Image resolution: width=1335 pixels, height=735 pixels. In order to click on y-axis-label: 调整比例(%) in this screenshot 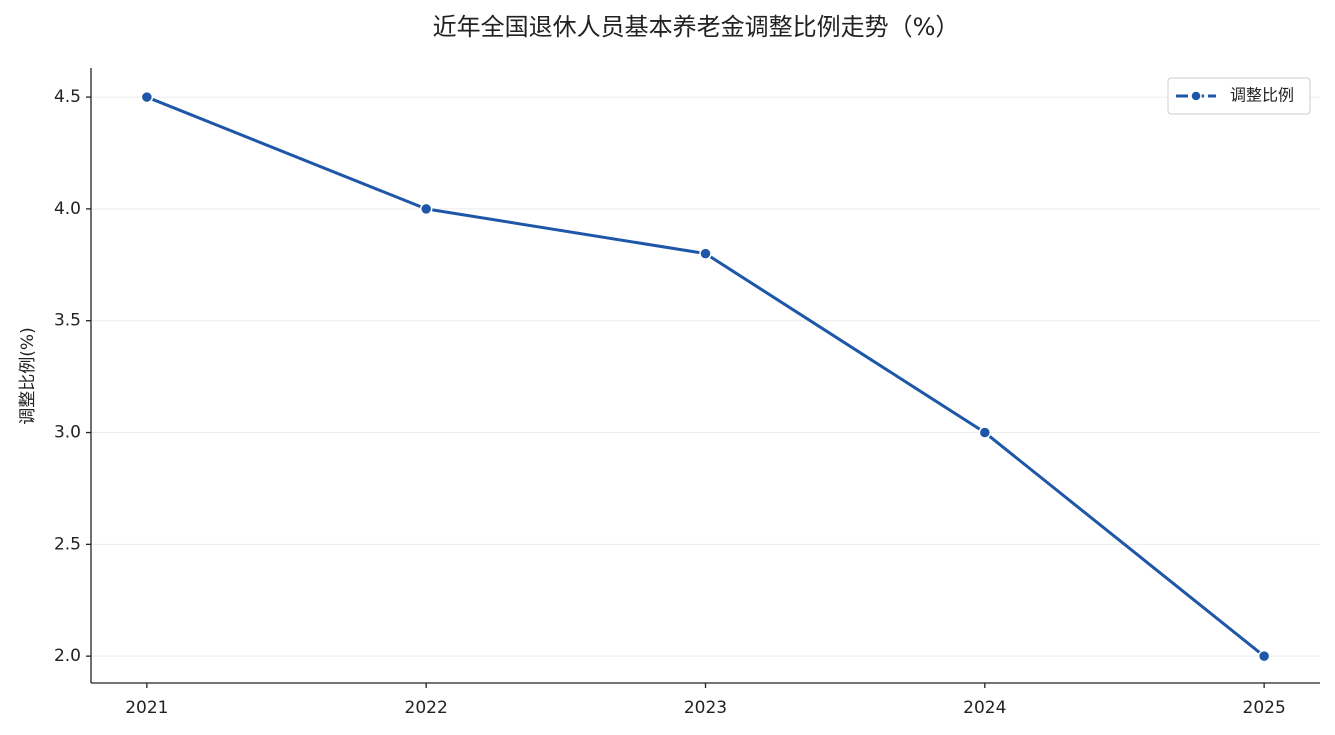, I will do `click(28, 375)`.